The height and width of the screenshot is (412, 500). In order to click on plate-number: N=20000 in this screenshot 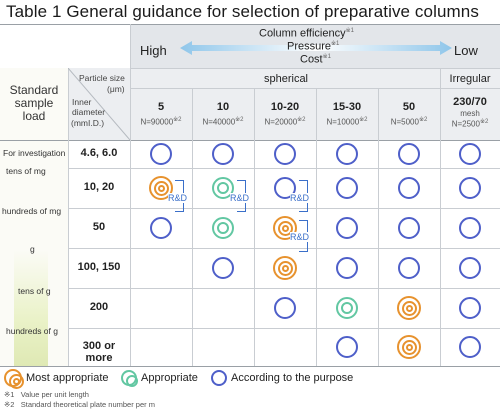, I will do `click(281, 122)`.